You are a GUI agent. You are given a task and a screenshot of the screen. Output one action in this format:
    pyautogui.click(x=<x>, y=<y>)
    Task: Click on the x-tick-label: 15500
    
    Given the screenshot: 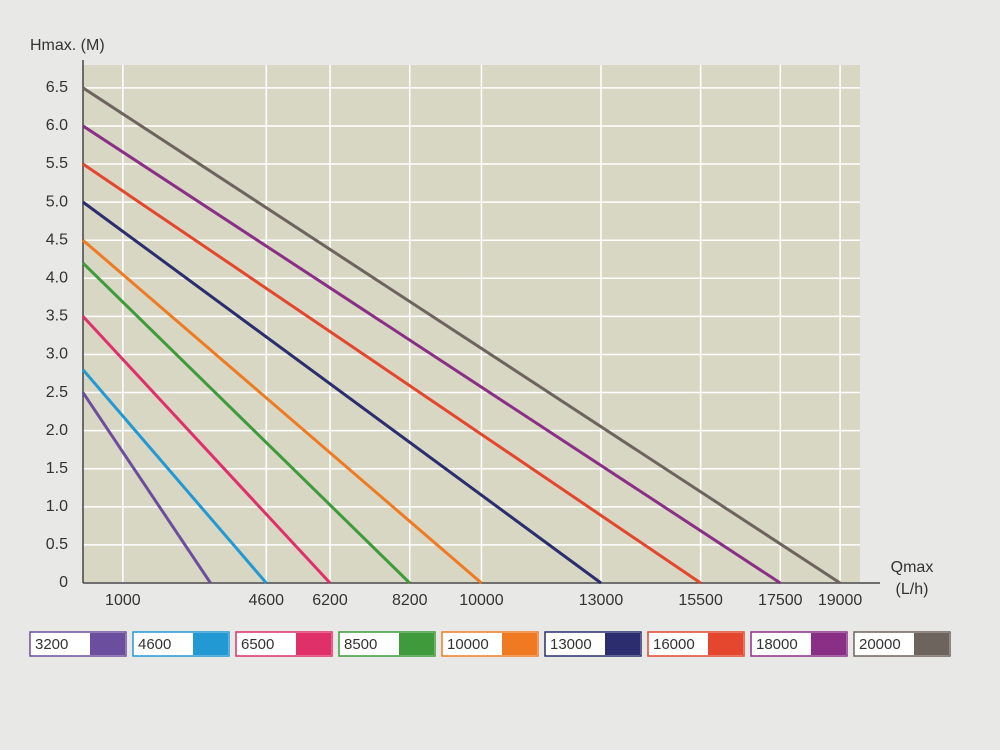 What is the action you would take?
    pyautogui.click(x=700, y=600)
    